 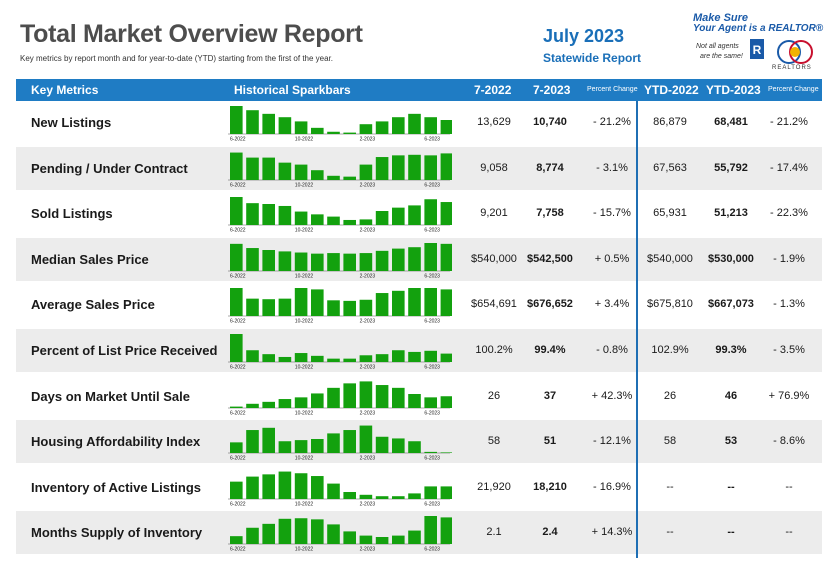 What do you see at coordinates (789, 213) in the screenshot?
I see `cell-ytd-pct: - 22.3%` at bounding box center [789, 213].